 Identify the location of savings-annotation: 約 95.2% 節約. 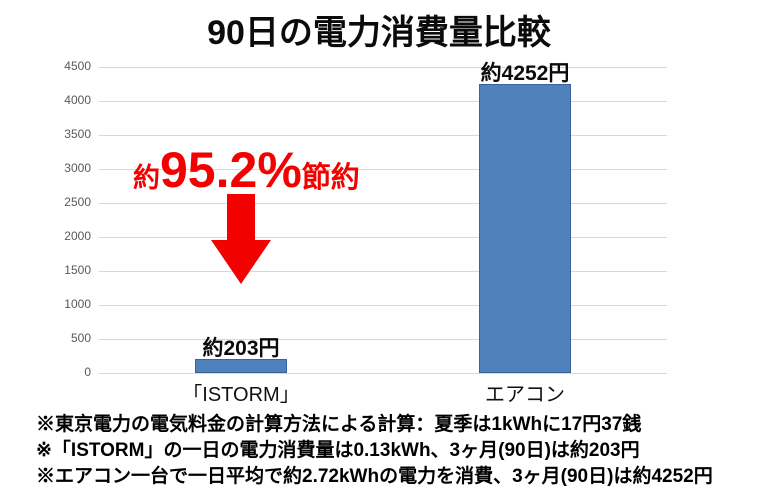
(246, 170).